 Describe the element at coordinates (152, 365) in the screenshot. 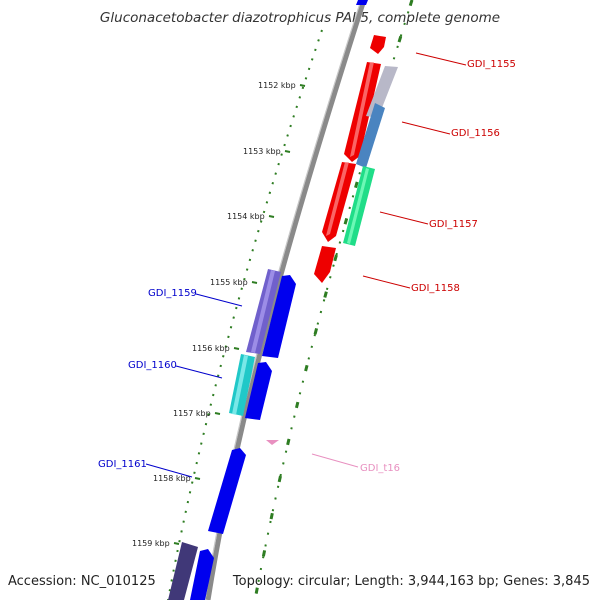

I see `gene-label-gdi-1160: GDI_1160` at that location.